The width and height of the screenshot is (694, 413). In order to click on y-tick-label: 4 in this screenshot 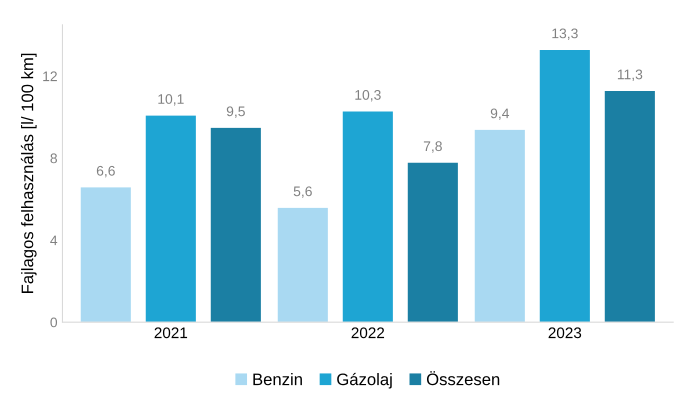, I will do `click(54, 241)`.